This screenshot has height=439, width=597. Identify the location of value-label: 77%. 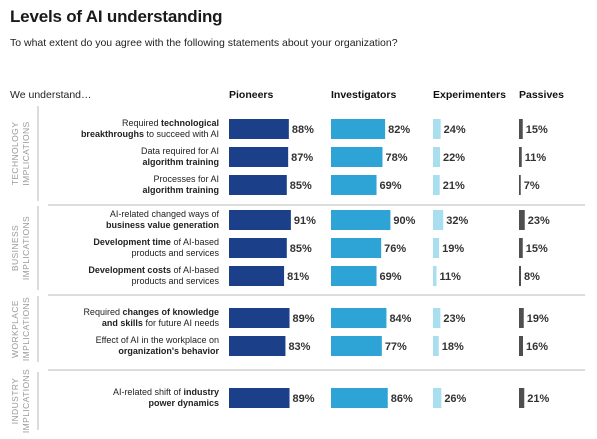
(396, 347).